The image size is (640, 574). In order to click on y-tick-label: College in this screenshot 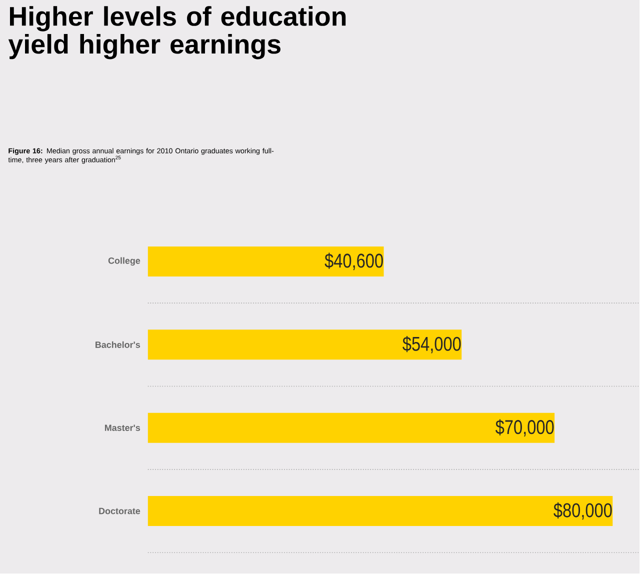, I will do `click(124, 261)`.